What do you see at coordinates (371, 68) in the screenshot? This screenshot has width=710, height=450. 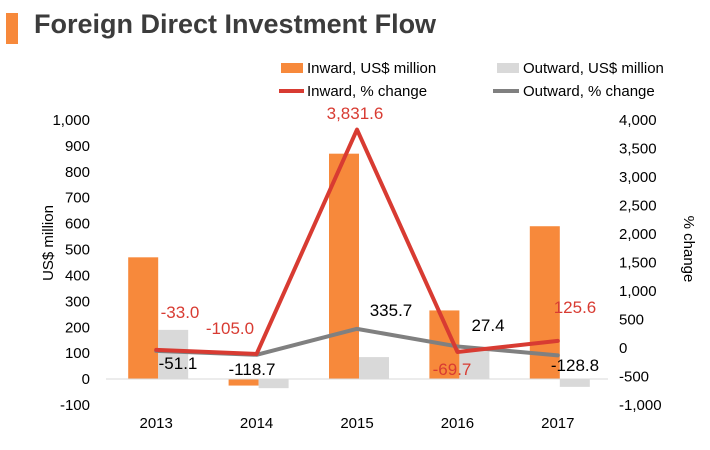 I see `legend-label-inward-bar: Inward, US$ million` at bounding box center [371, 68].